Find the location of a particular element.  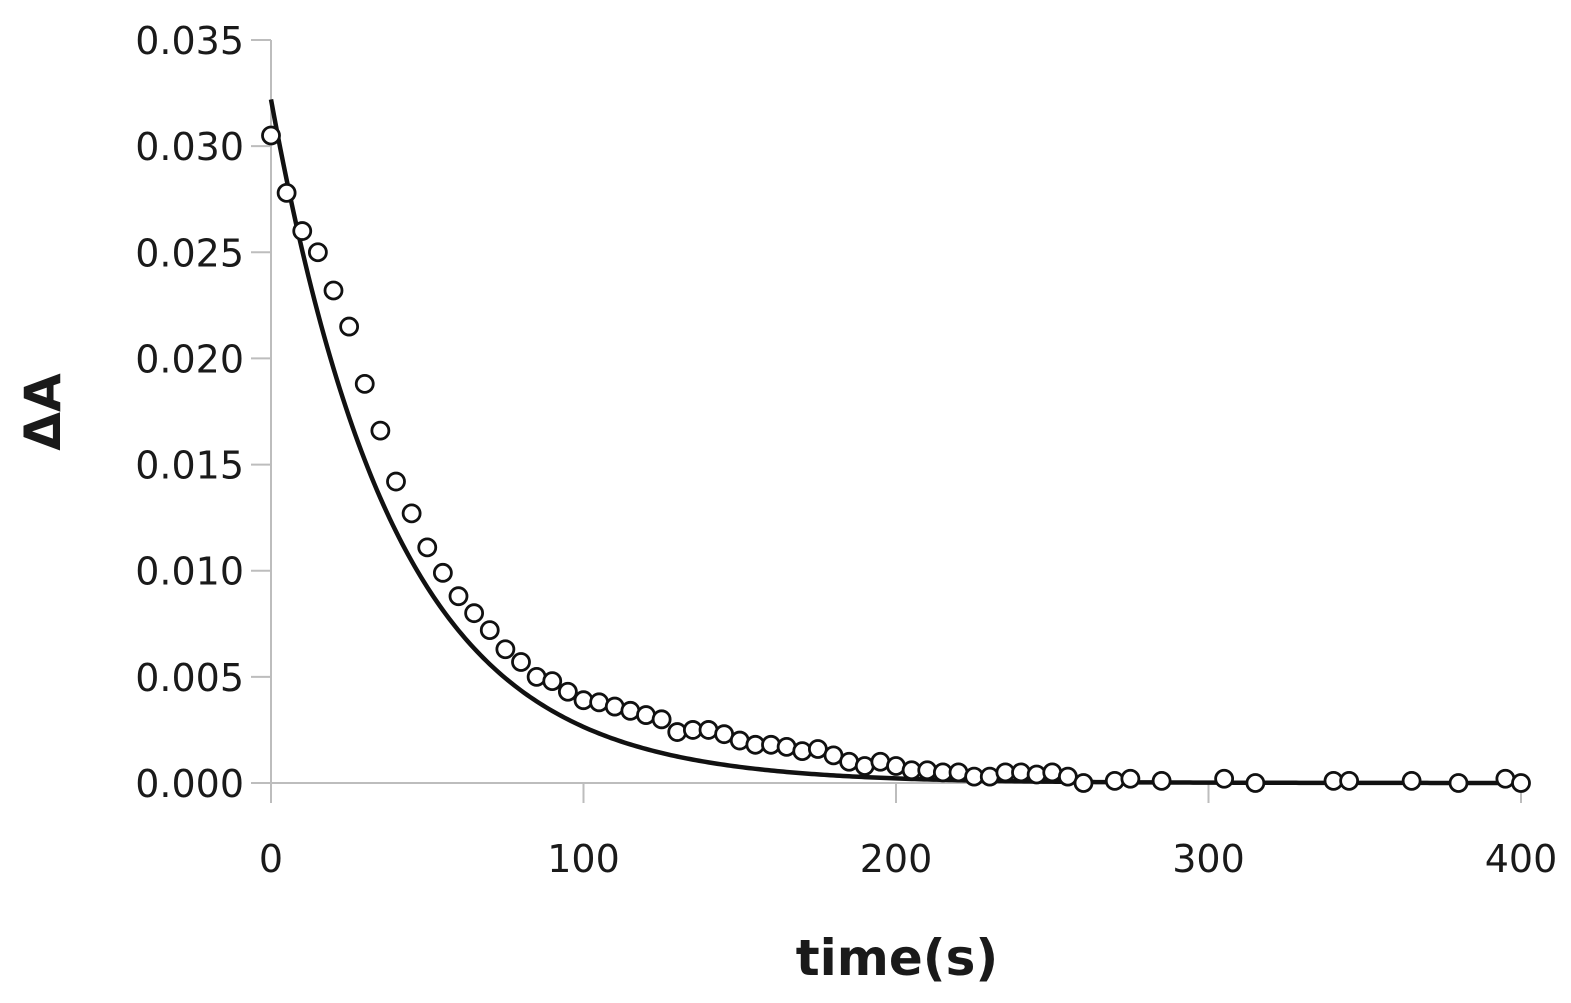

x-tick-label: 300 is located at coordinates (1208, 859).